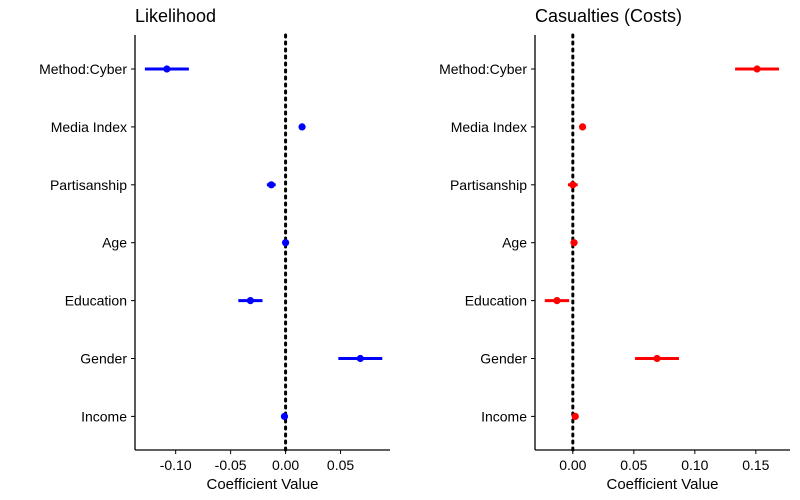  I want to click on x-tick-label: -0.05, so click(231, 465).